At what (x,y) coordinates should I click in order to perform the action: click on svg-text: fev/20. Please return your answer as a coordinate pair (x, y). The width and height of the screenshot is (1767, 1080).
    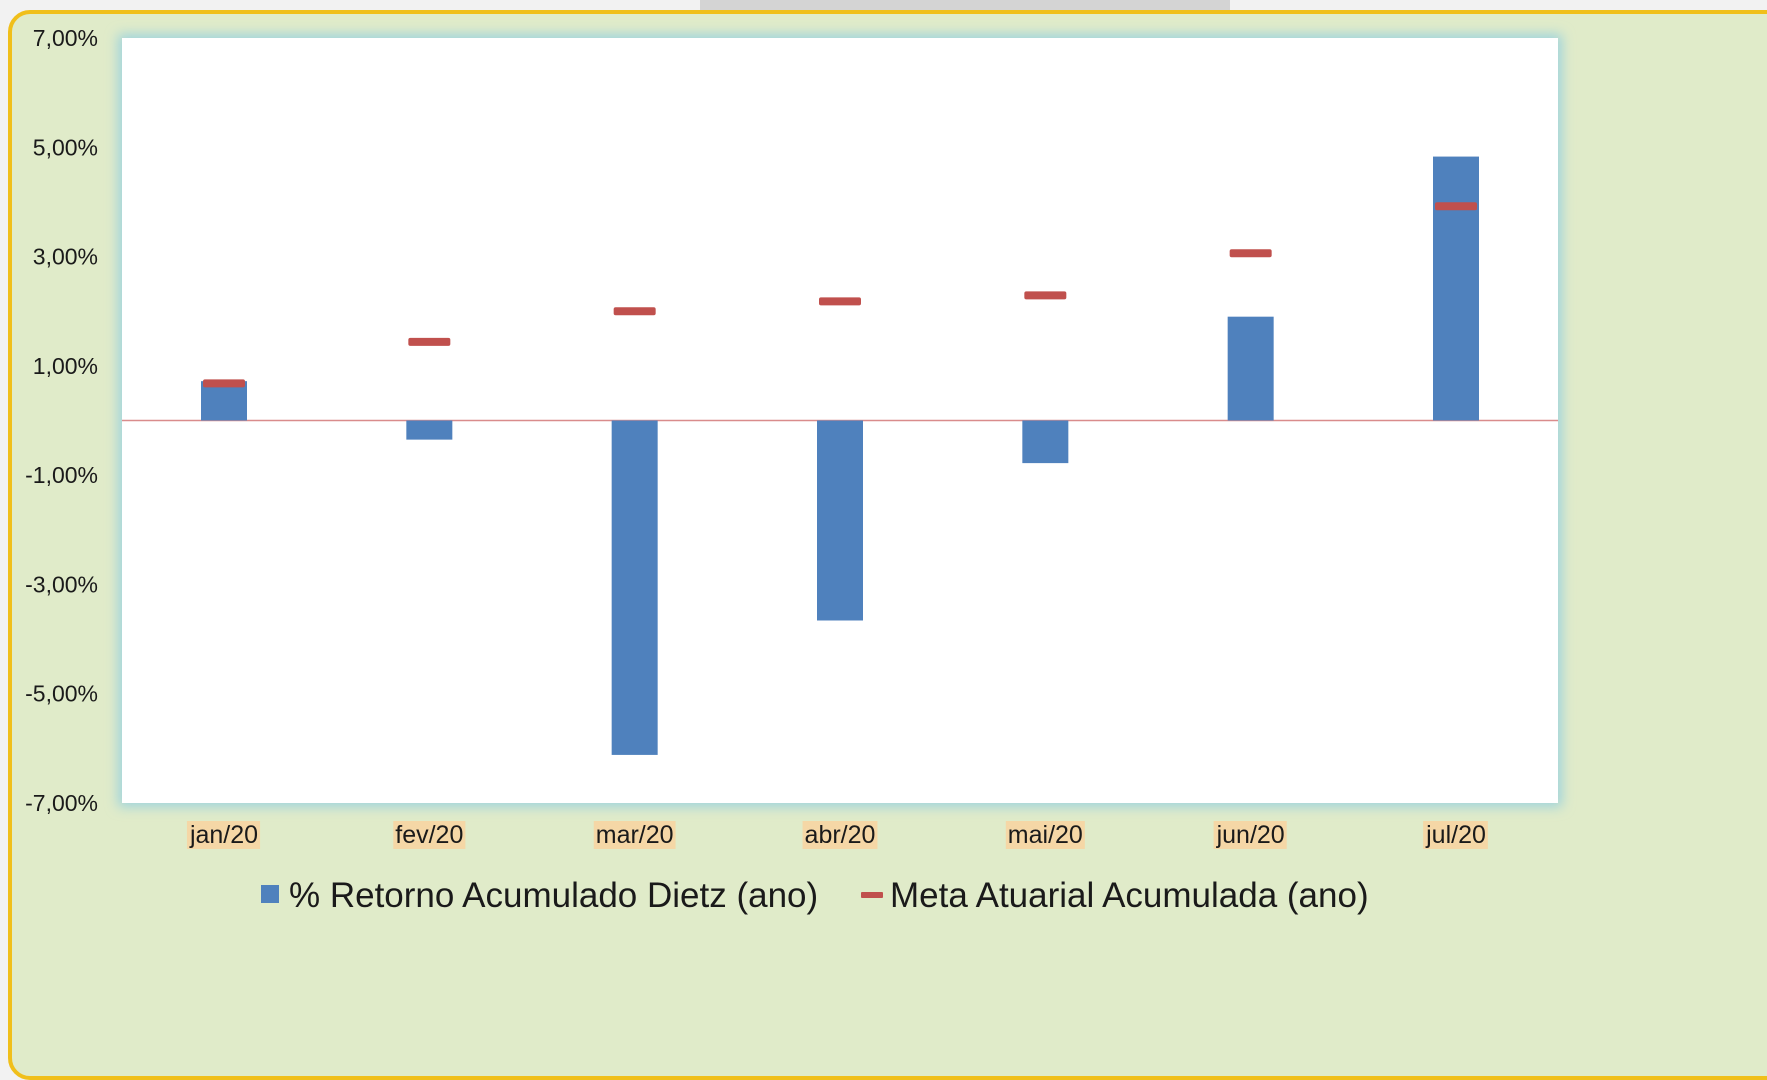
    Looking at the image, I should click on (429, 835).